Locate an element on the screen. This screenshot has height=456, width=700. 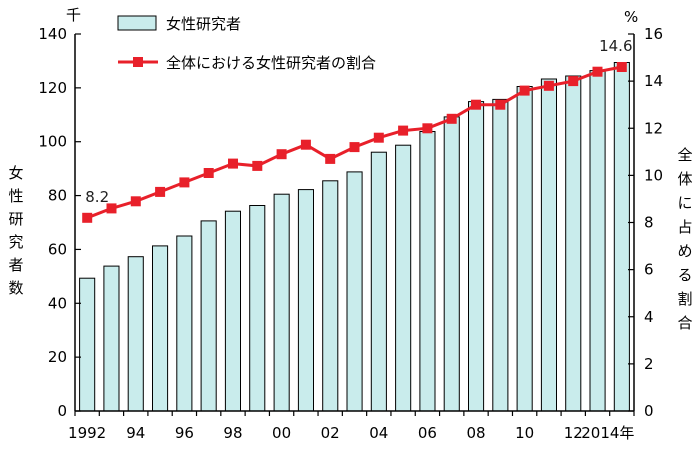
right-axis-ticks: 0 2 4 6 8 10 12 14 16 is located at coordinates (645, 222).